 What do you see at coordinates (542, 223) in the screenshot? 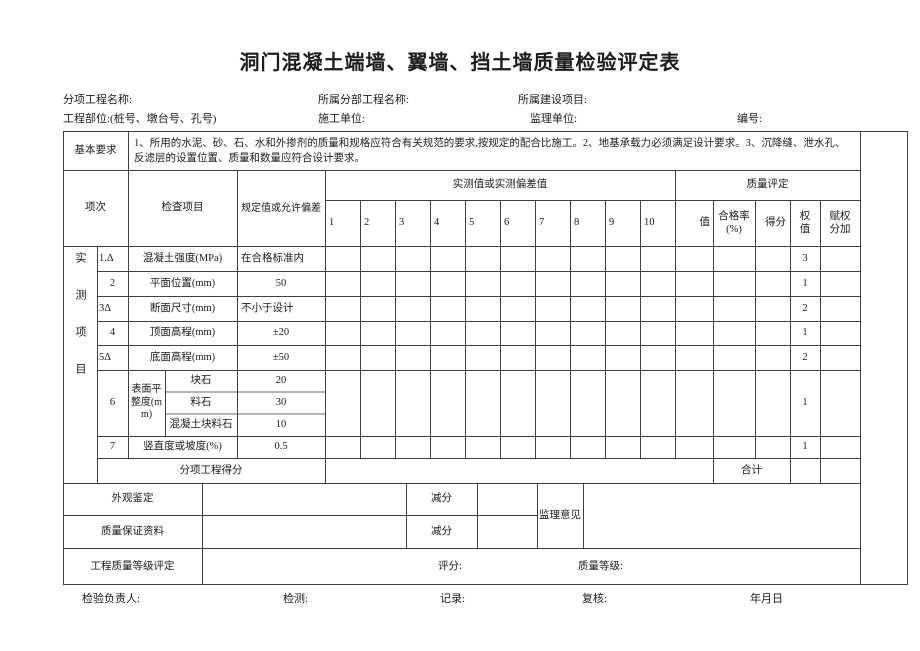
I see `col-header-m7: 7` at bounding box center [542, 223].